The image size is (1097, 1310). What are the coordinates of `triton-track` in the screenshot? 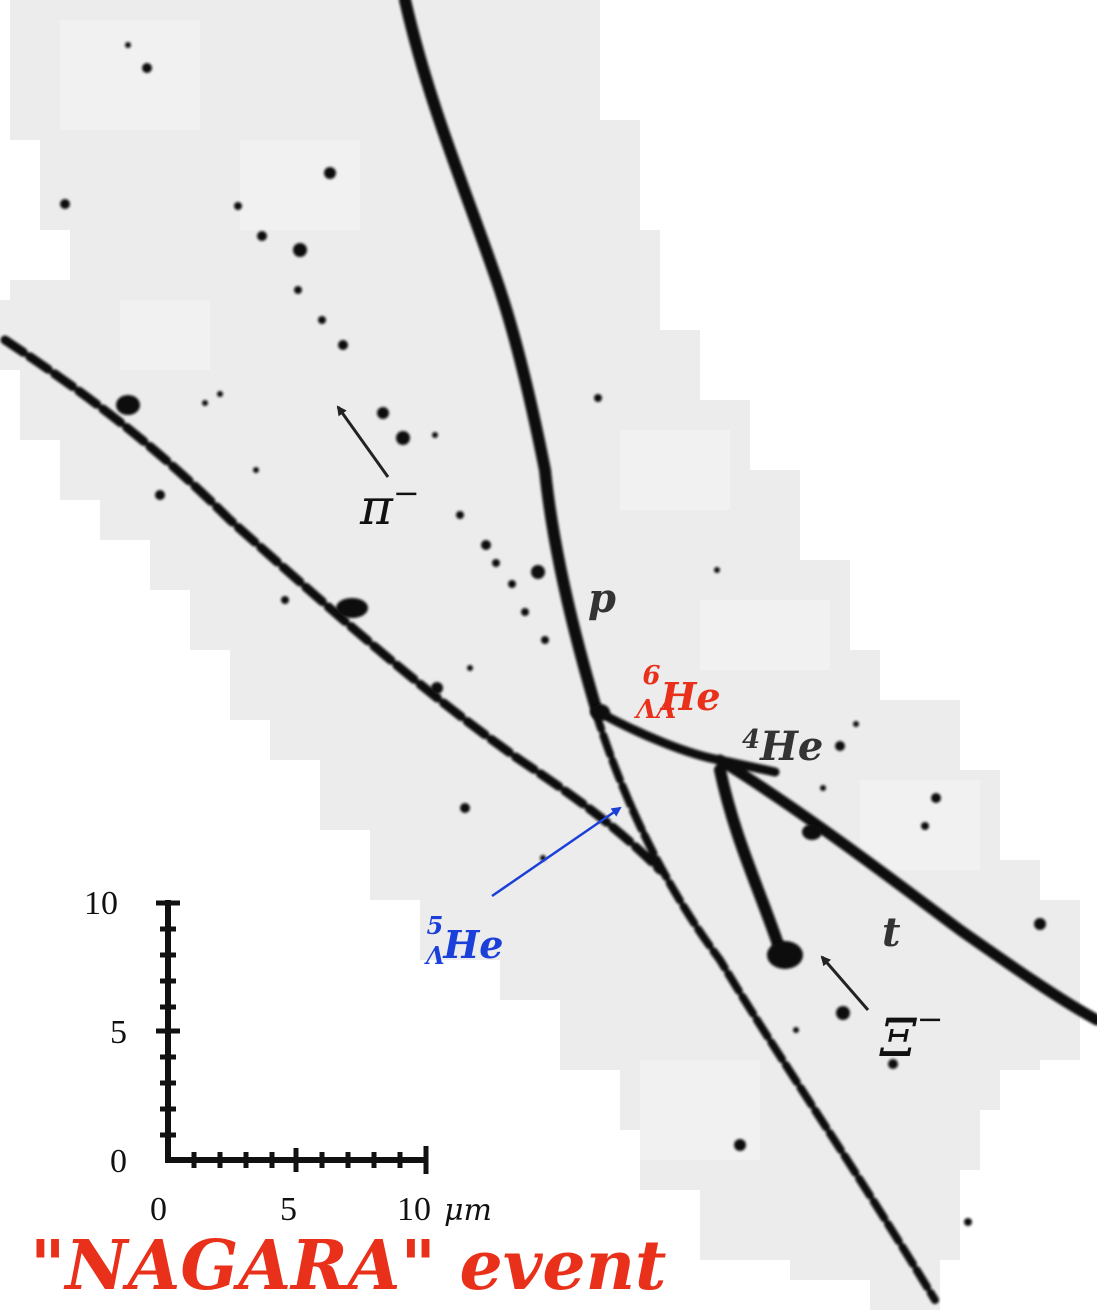 It's located at (905, 890).